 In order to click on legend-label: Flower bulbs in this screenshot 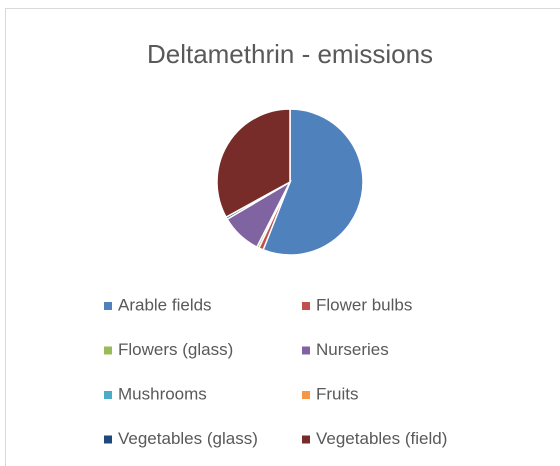, I will do `click(364, 304)`.